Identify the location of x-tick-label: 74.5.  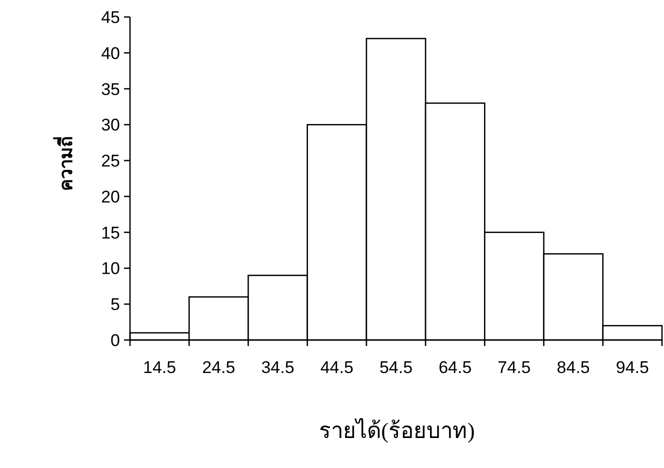
(514, 367).